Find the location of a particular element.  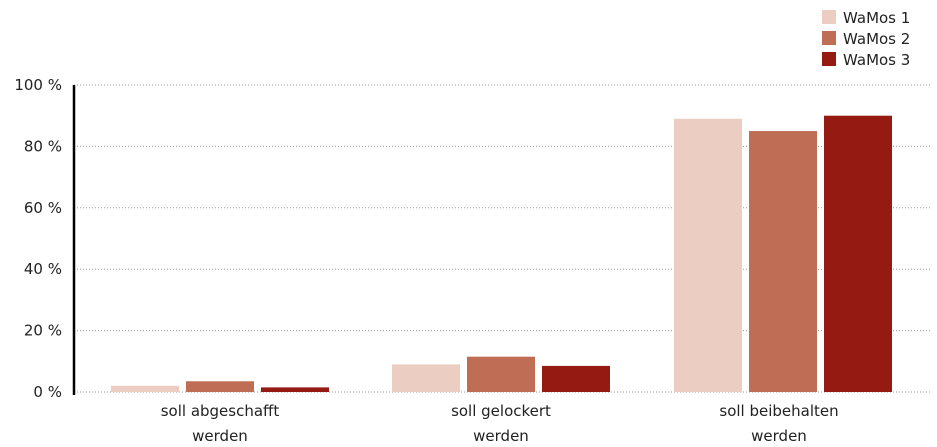

legend-label: WaMos 2 is located at coordinates (876, 39).